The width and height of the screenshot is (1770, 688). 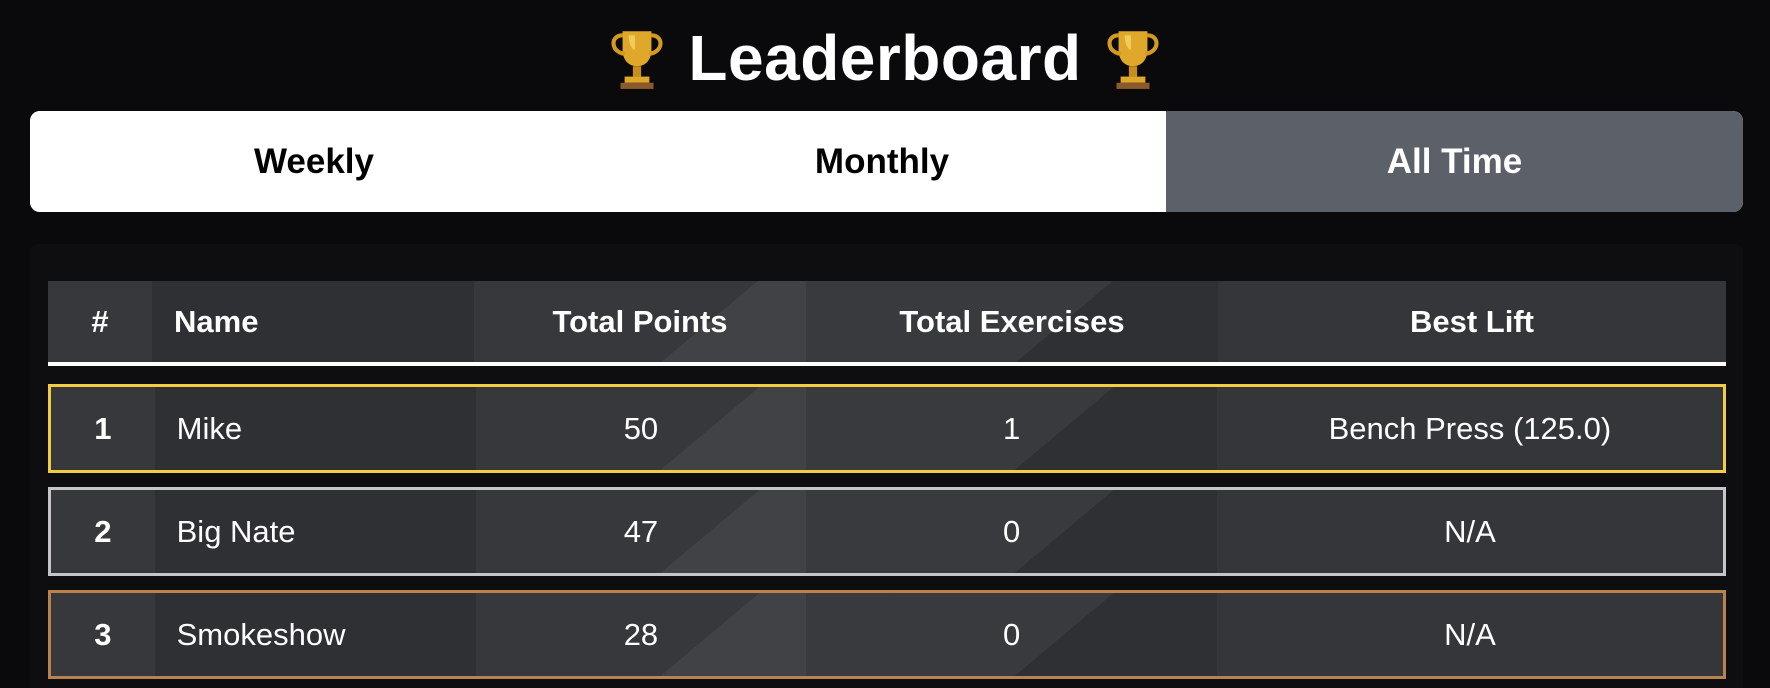 I want to click on best-lift-cell: Bench Press (125.0), so click(x=1470, y=428).